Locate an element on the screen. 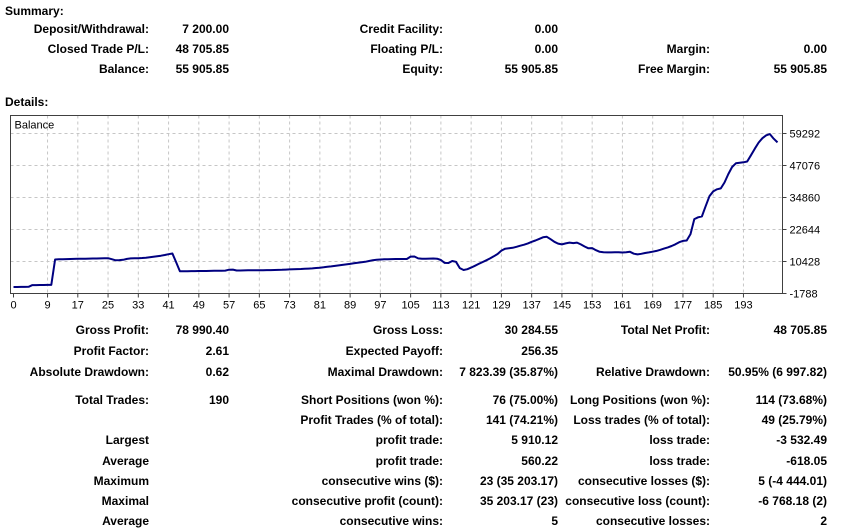  y-axis-label: 22644 is located at coordinates (805, 231).